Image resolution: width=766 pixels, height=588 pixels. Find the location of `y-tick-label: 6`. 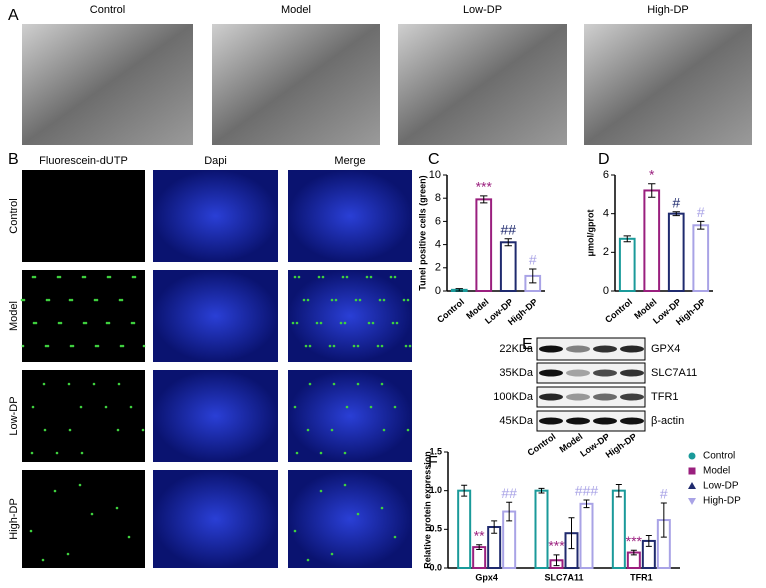

y-tick-label: 6 is located at coordinates (438, 221).